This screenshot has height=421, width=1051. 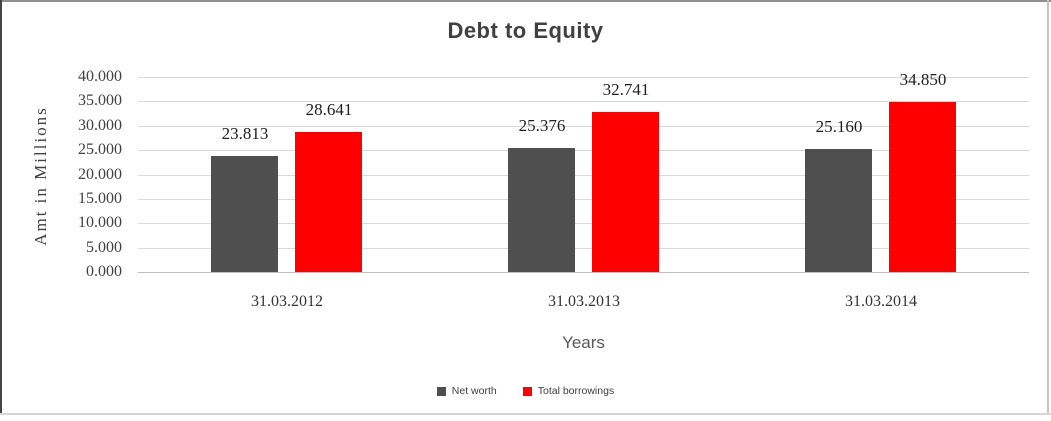 I want to click on x-axis-category-label: 31.03.2012, so click(x=287, y=301).